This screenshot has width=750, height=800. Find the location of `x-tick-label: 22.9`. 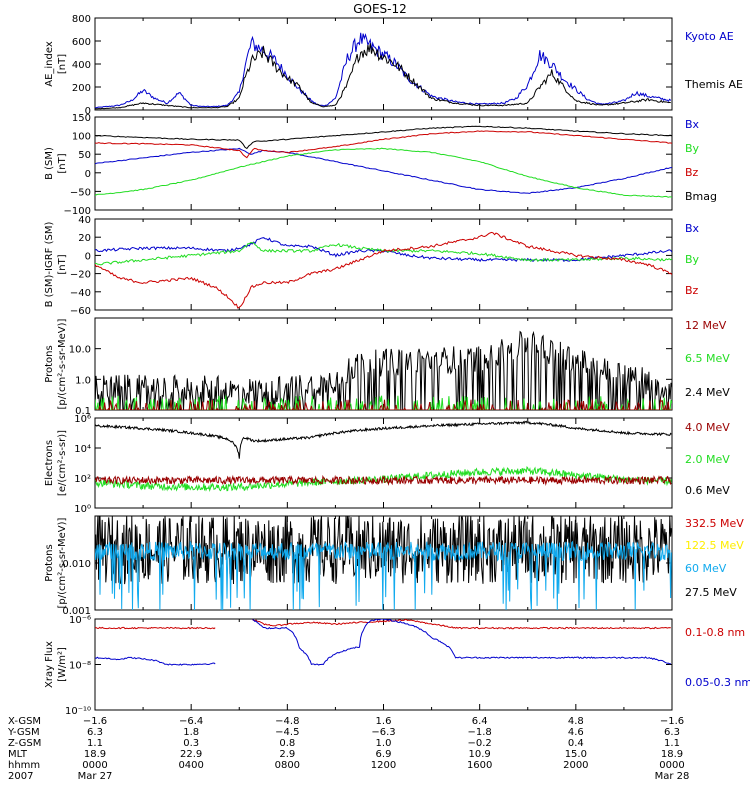

x-tick-label: 22.9 is located at coordinates (191, 754).